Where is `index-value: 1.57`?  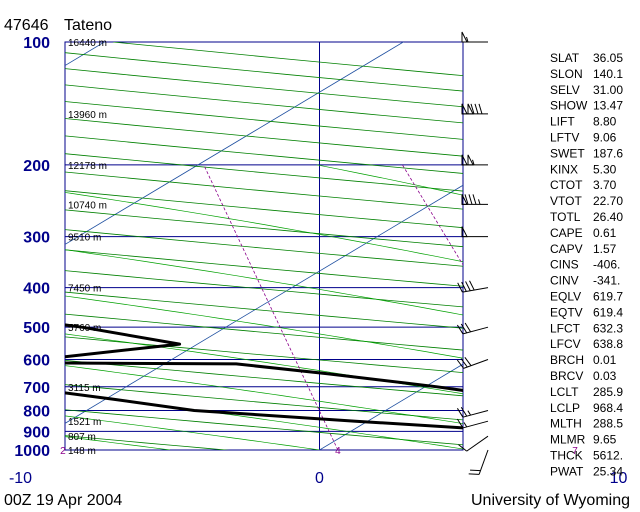
index-value: 1.57 is located at coordinates (605, 249).